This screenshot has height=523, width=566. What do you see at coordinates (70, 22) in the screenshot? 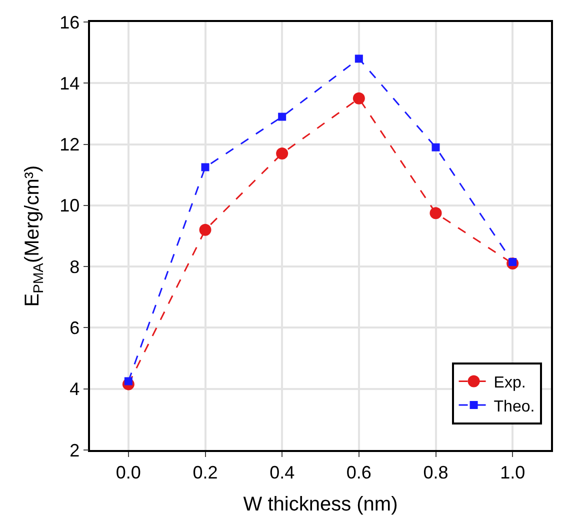
I see `y-tick-label: 16` at bounding box center [70, 22].